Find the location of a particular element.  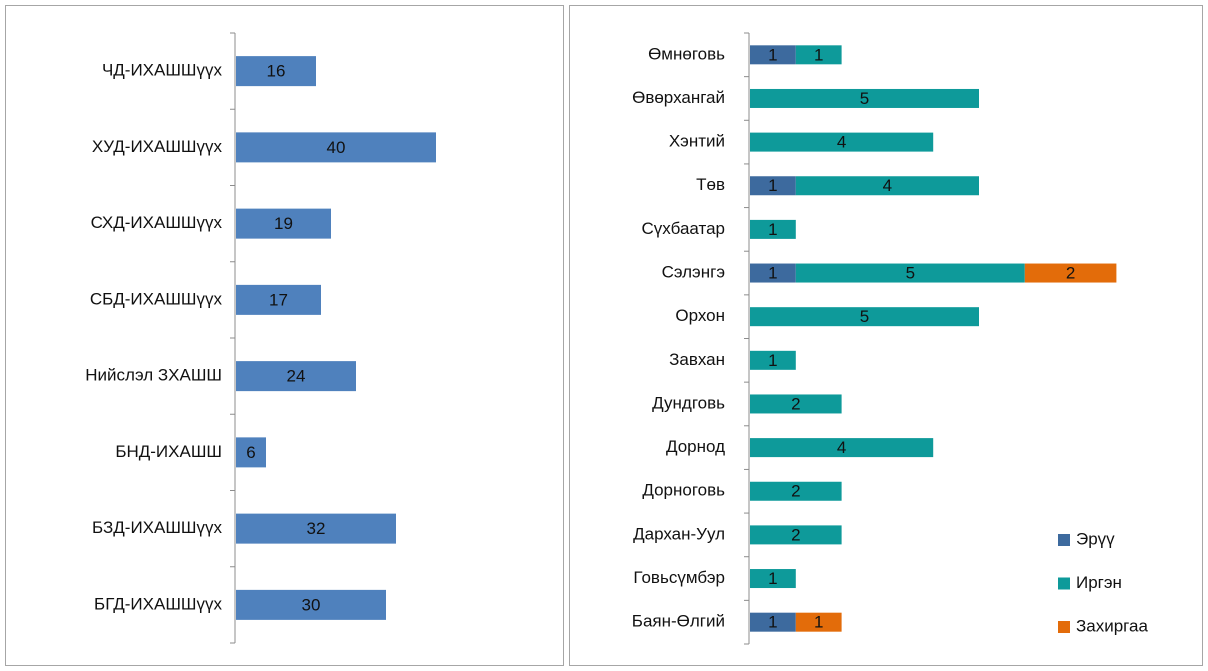

category-label: Сүхбаатар is located at coordinates (683, 228).